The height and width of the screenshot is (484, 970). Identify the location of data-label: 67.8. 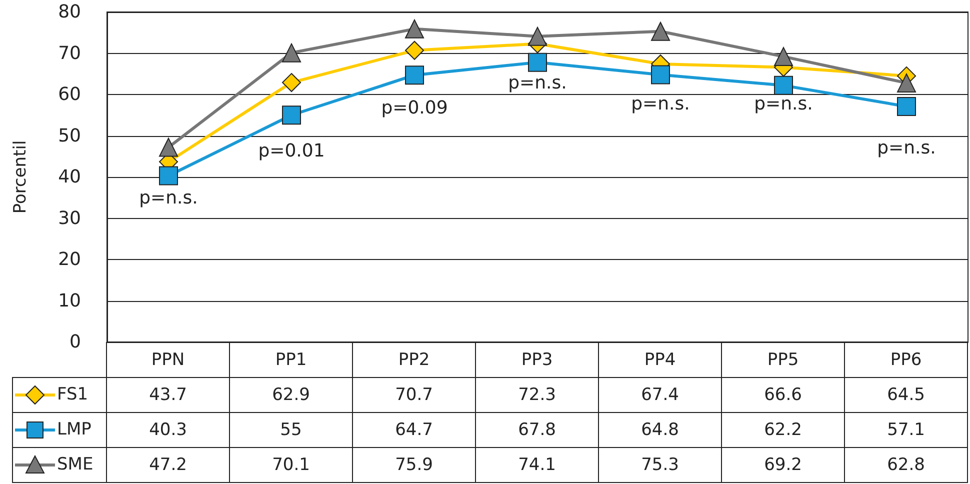
(537, 430).